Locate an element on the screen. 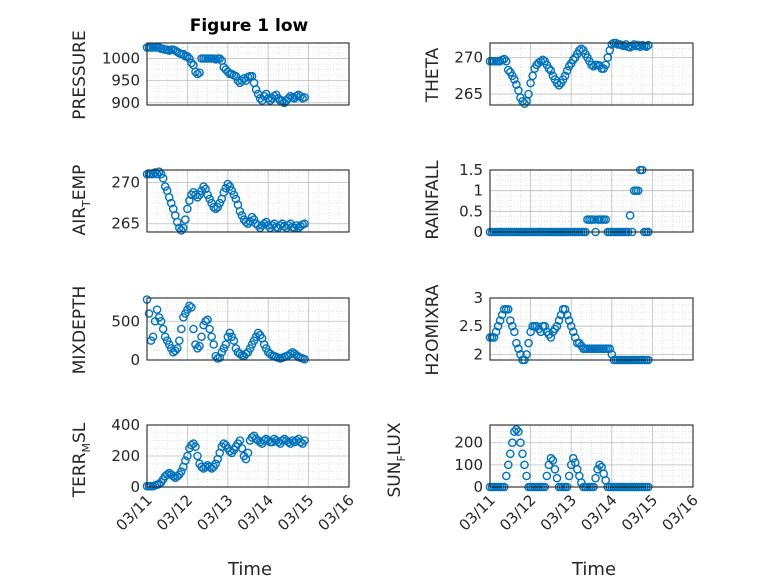 This screenshot has width=778, height=583. ytick-label: 1 is located at coordinates (478, 191).